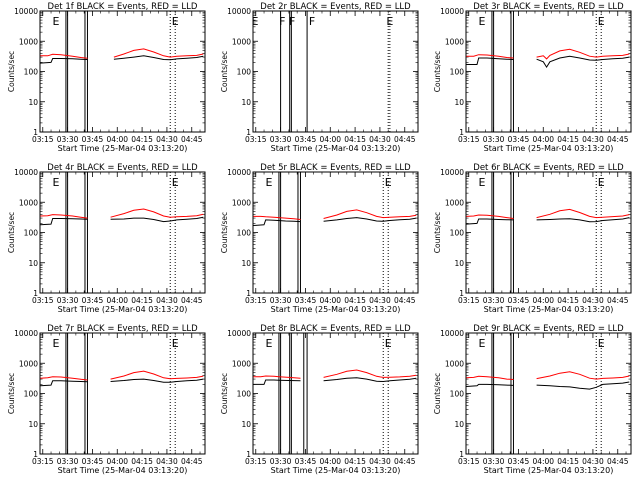 The height and width of the screenshot is (480, 640). What do you see at coordinates (122, 168) in the screenshot?
I see `panel-title: Det 4r BLACK = Events, RED = LLD` at bounding box center [122, 168].